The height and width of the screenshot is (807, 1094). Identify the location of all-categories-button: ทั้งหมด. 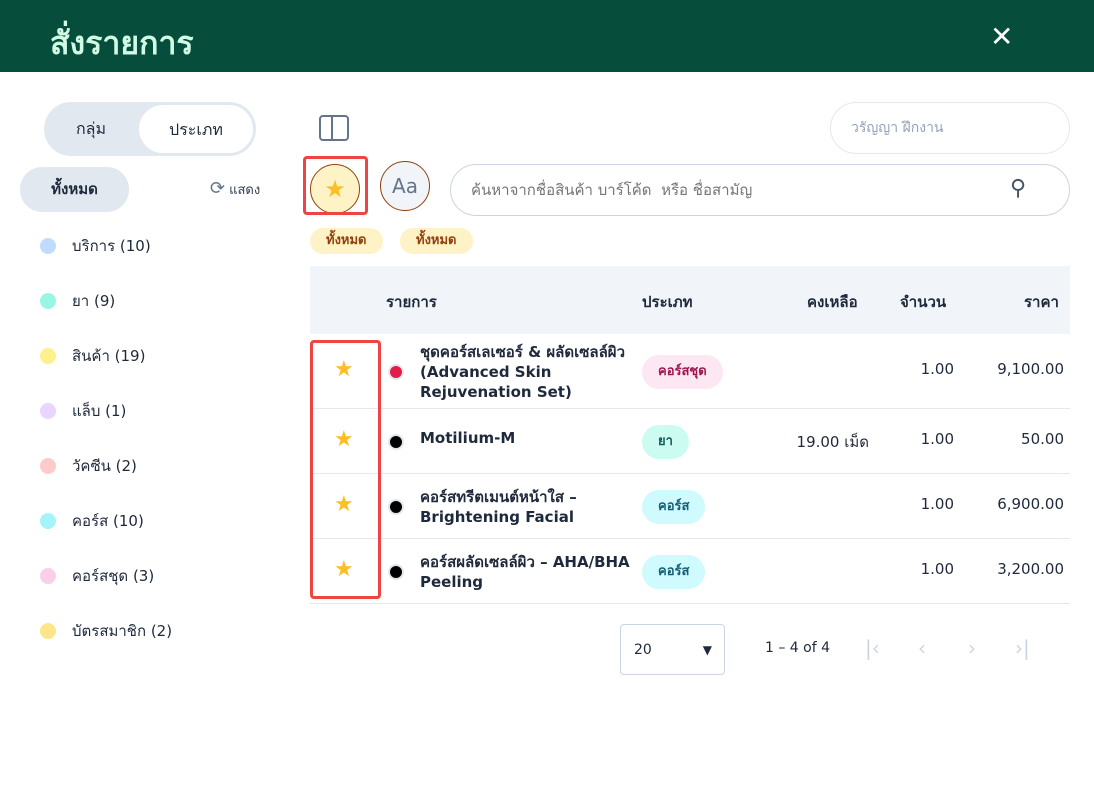
(74, 189).